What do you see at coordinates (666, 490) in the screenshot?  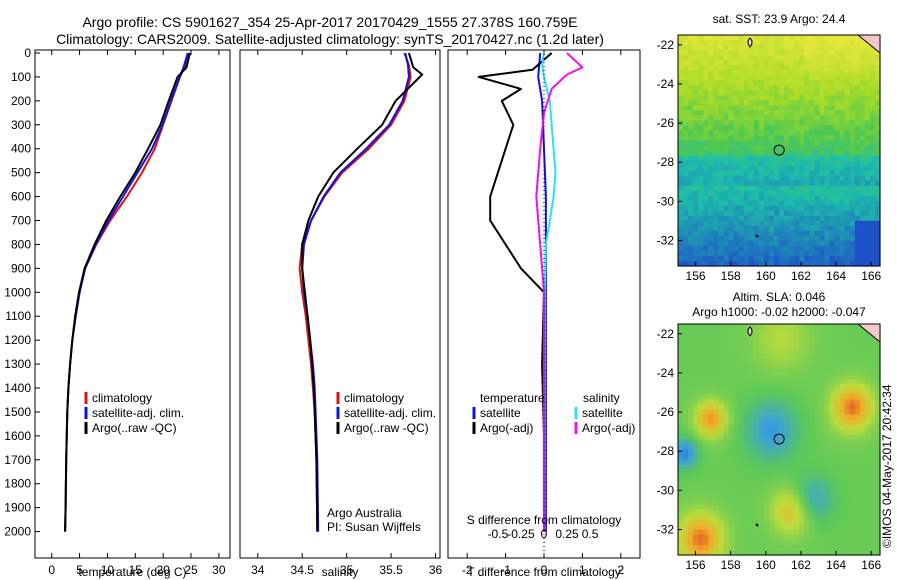 I see `map-y-tick-label: -30` at bounding box center [666, 490].